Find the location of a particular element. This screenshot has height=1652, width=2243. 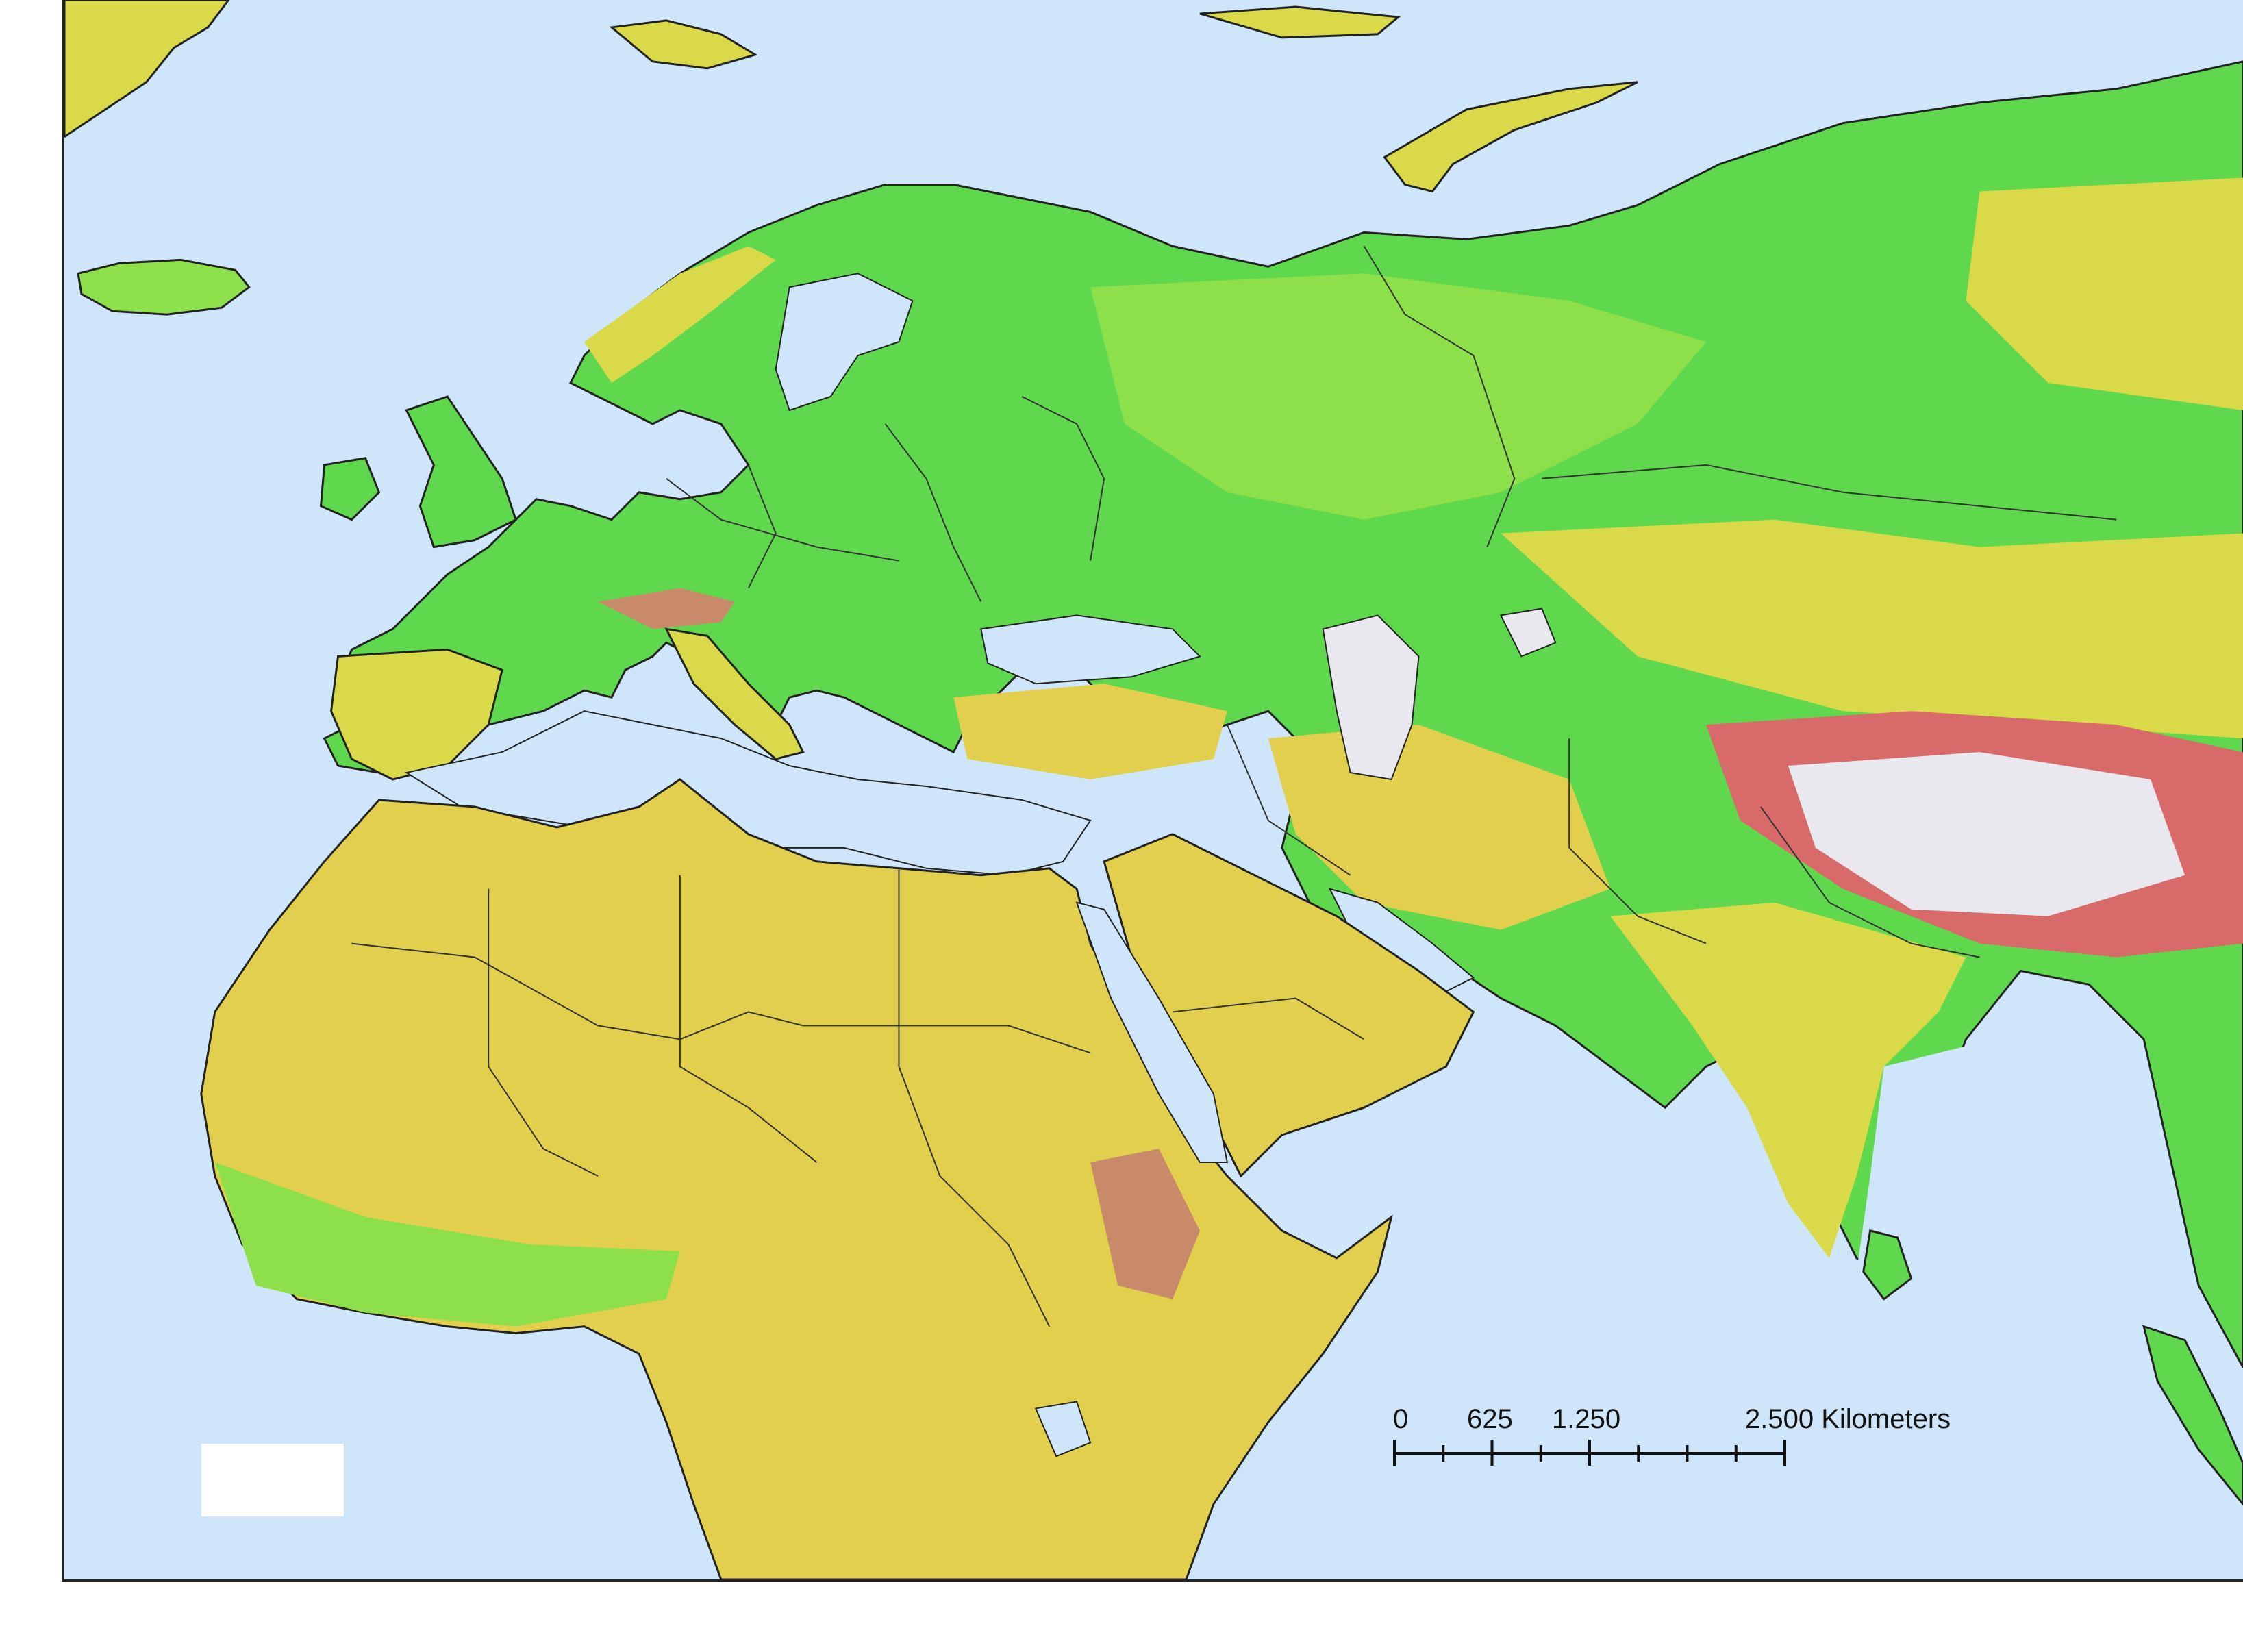

lake-victoria is located at coordinates (1063, 1429).